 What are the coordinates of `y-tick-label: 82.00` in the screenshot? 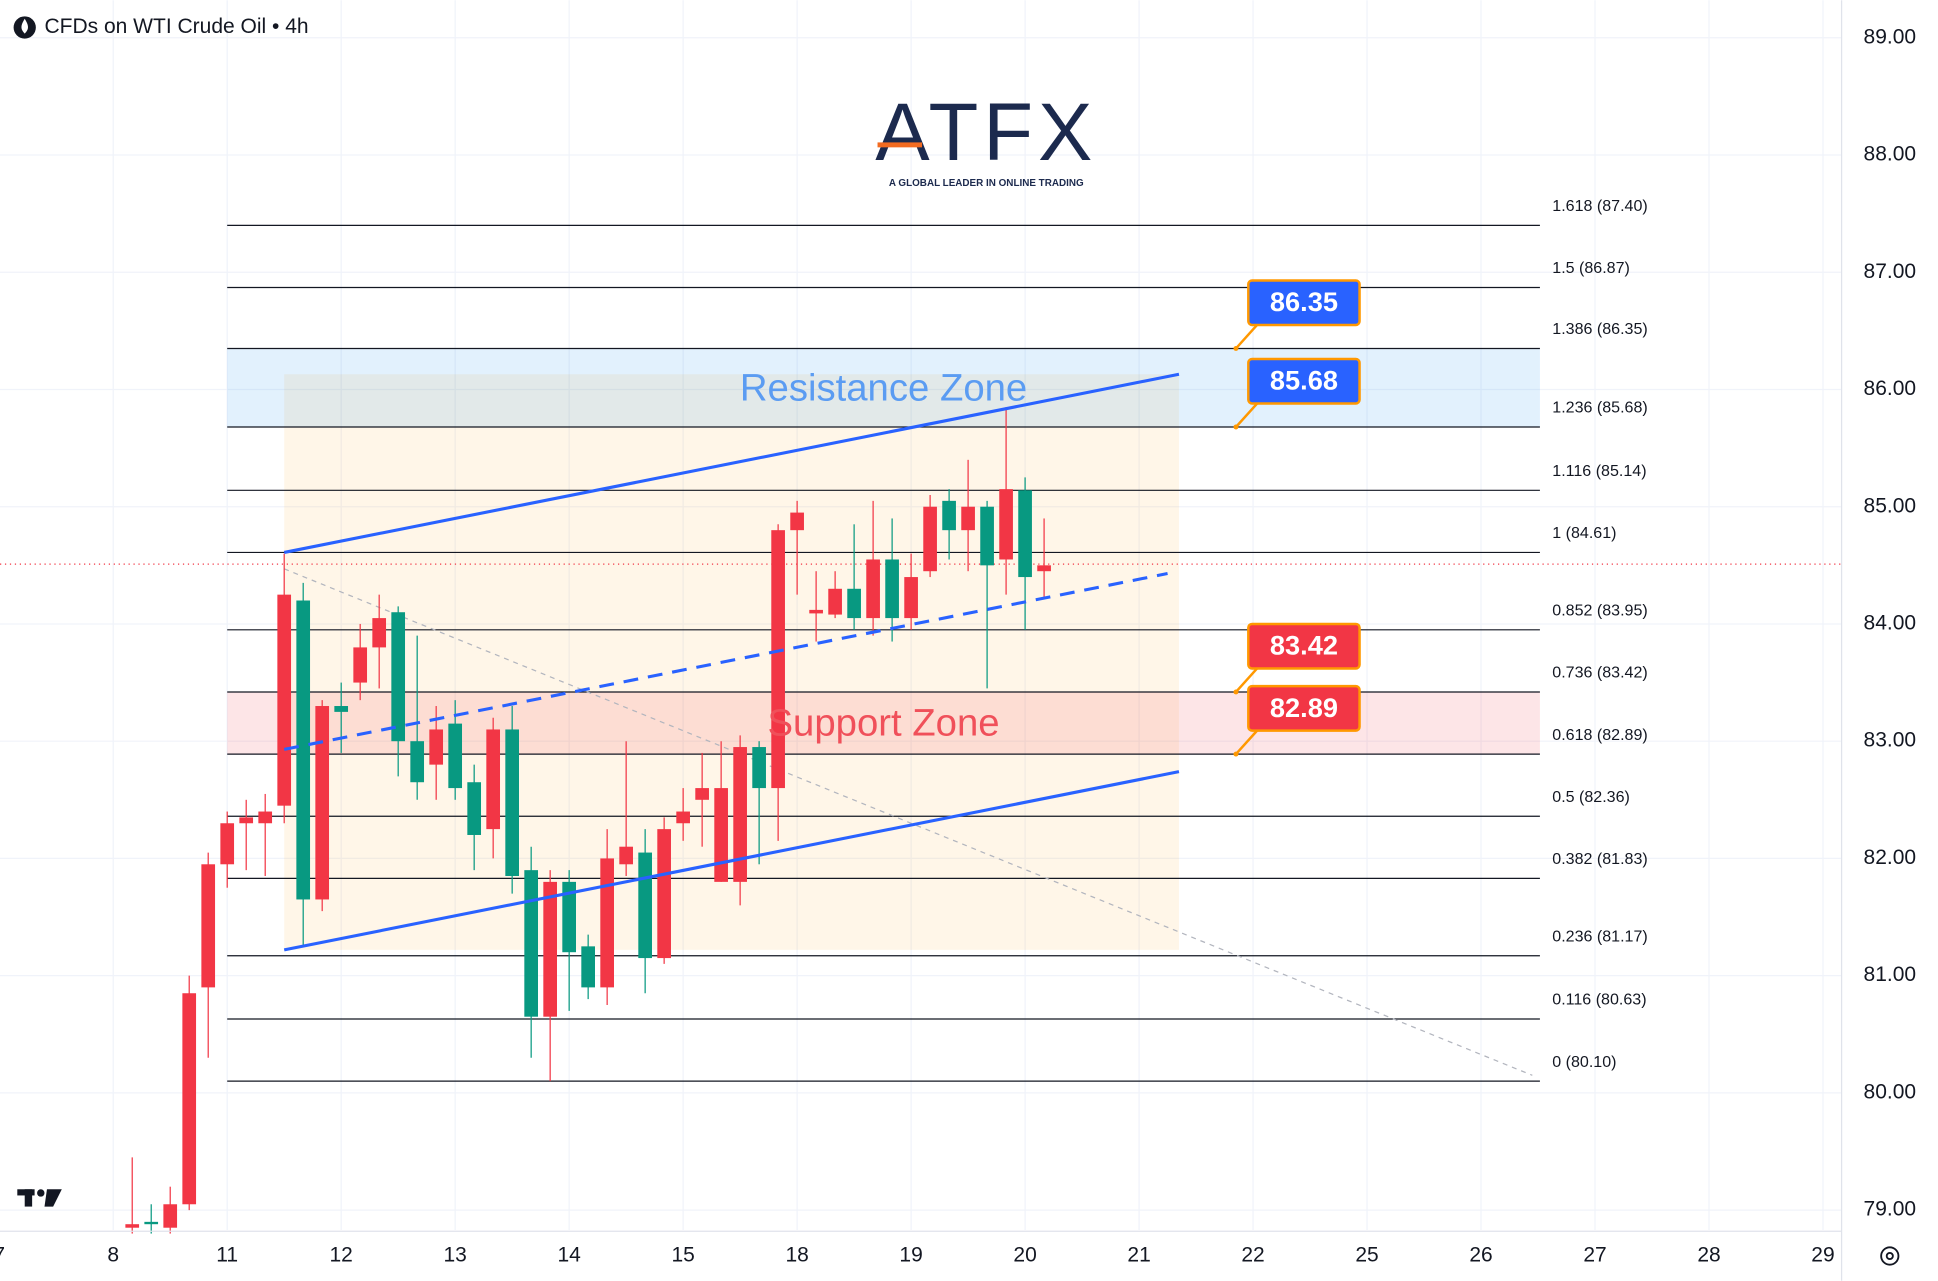 It's located at (1890, 857).